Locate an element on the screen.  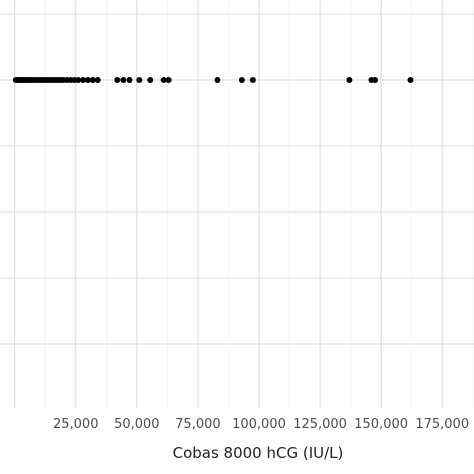
x-tick-label: 150,000 is located at coordinates (381, 424).